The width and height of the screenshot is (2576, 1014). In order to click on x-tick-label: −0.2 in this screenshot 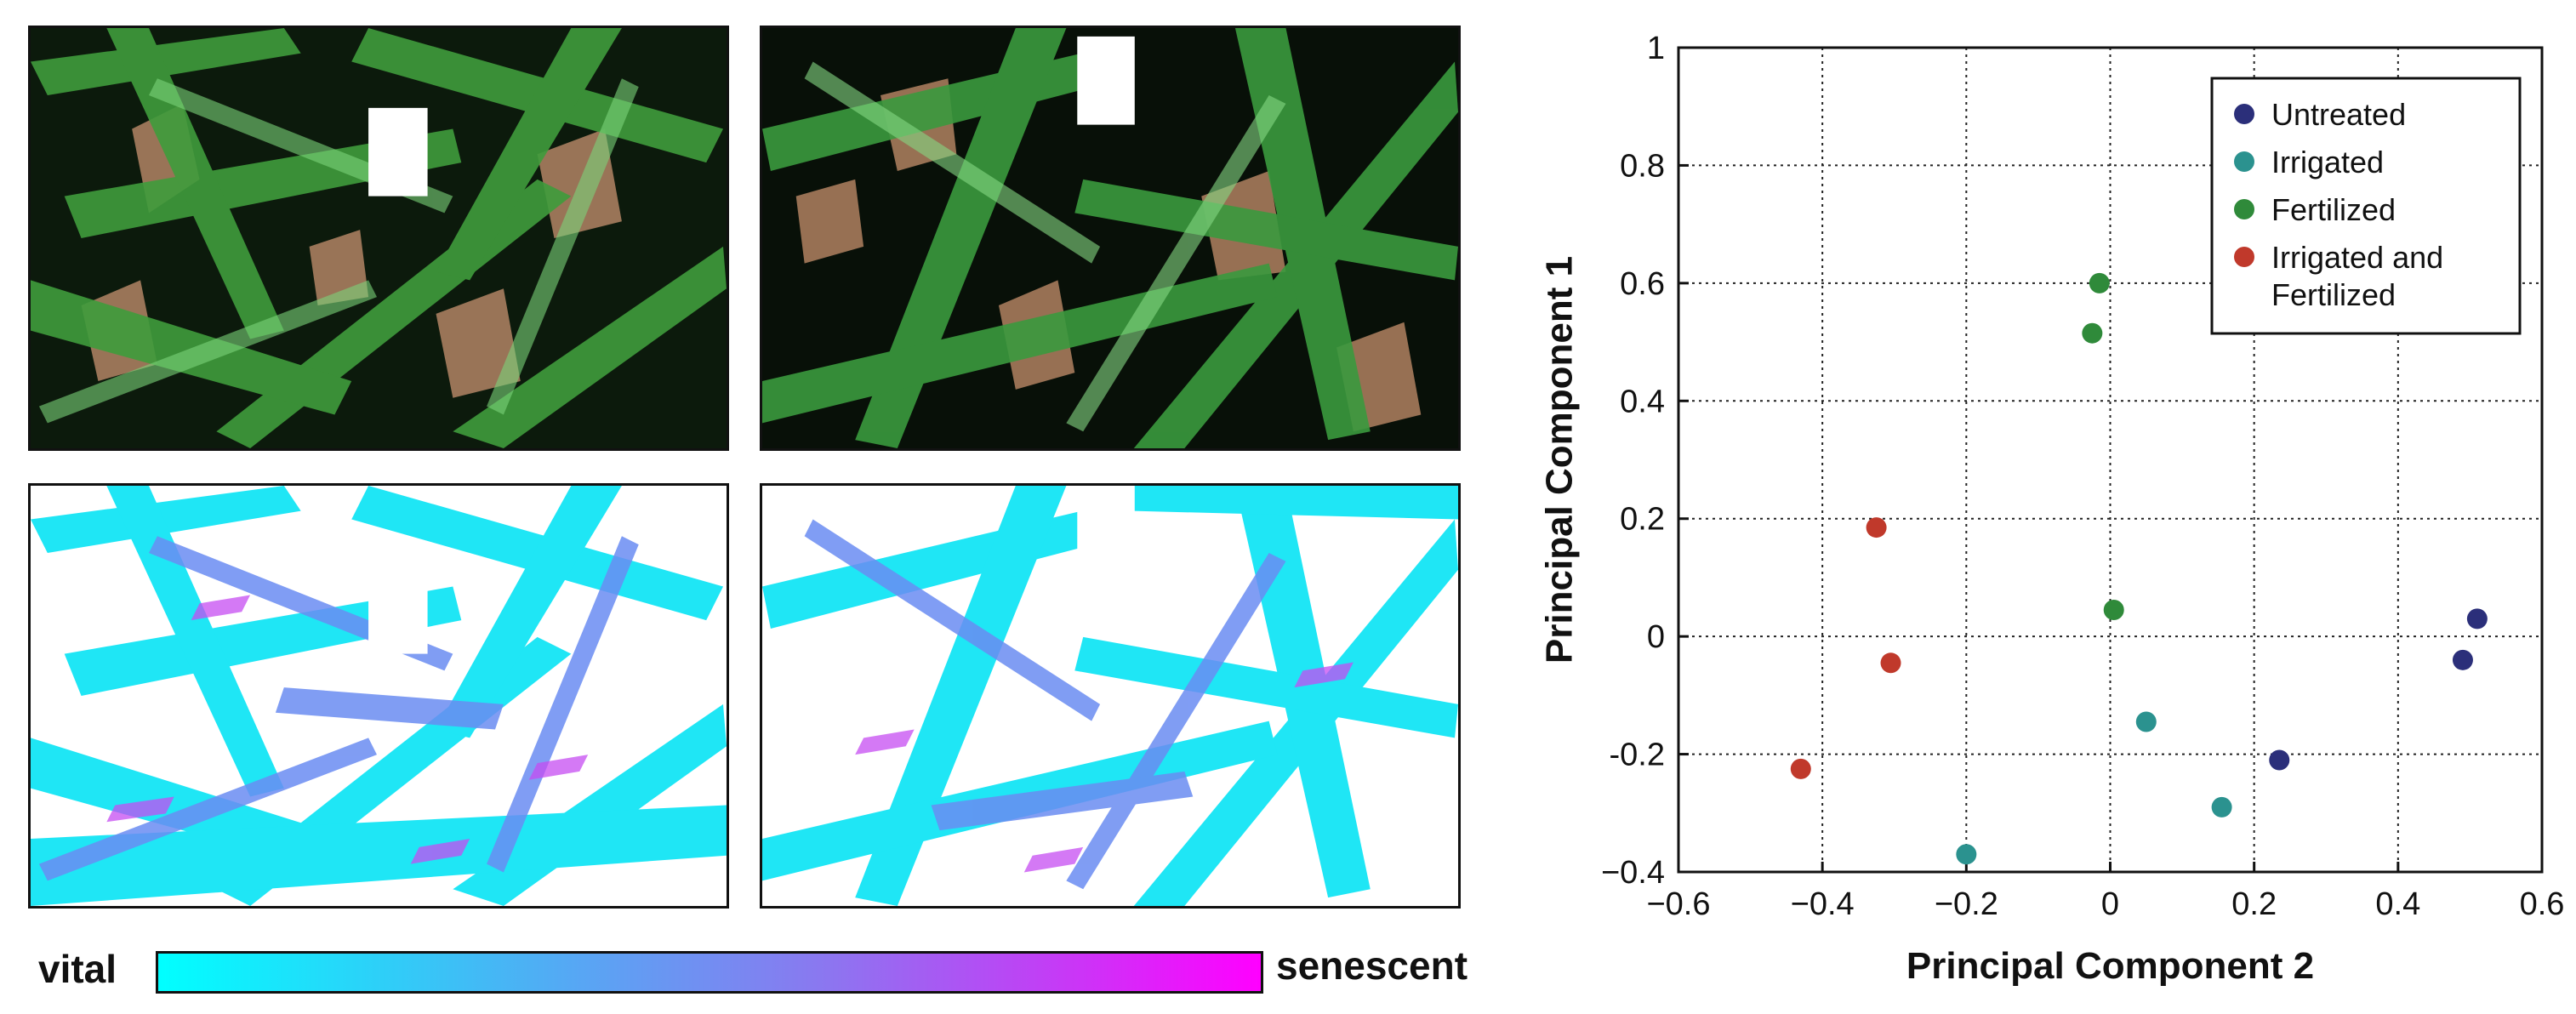, I will do `click(1966, 904)`.